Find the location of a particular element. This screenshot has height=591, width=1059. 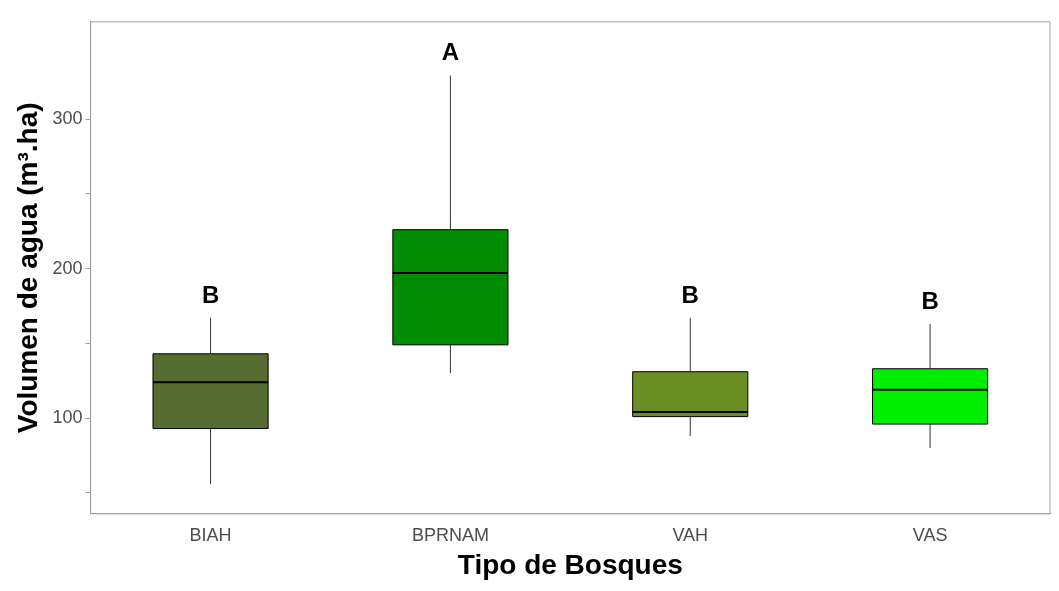

x-tick-label: VAS is located at coordinates (930, 534).